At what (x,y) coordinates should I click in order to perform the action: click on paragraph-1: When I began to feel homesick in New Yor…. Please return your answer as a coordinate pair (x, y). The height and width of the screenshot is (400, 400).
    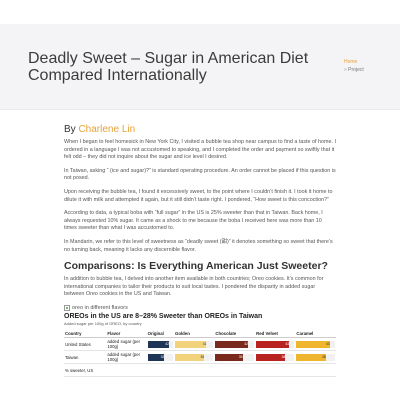
    Looking at the image, I should click on (200, 150).